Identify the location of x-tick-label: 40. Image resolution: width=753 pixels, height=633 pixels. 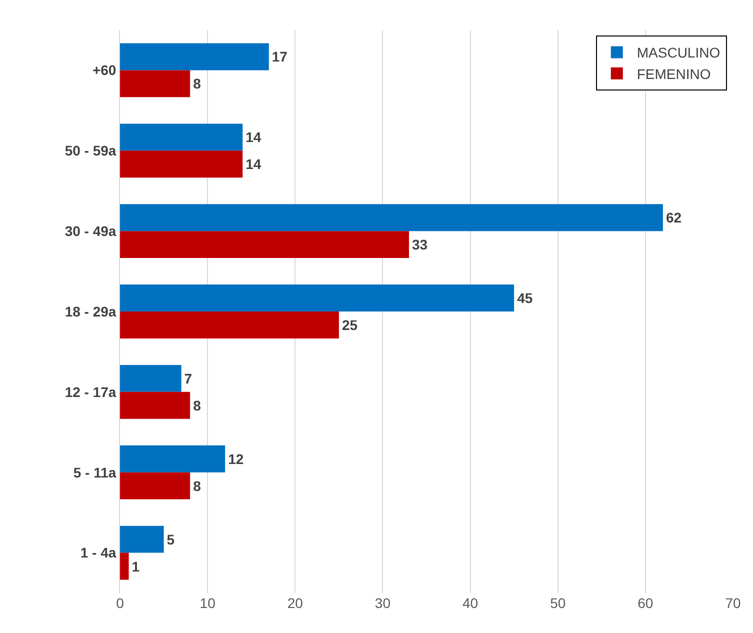
(470, 603).